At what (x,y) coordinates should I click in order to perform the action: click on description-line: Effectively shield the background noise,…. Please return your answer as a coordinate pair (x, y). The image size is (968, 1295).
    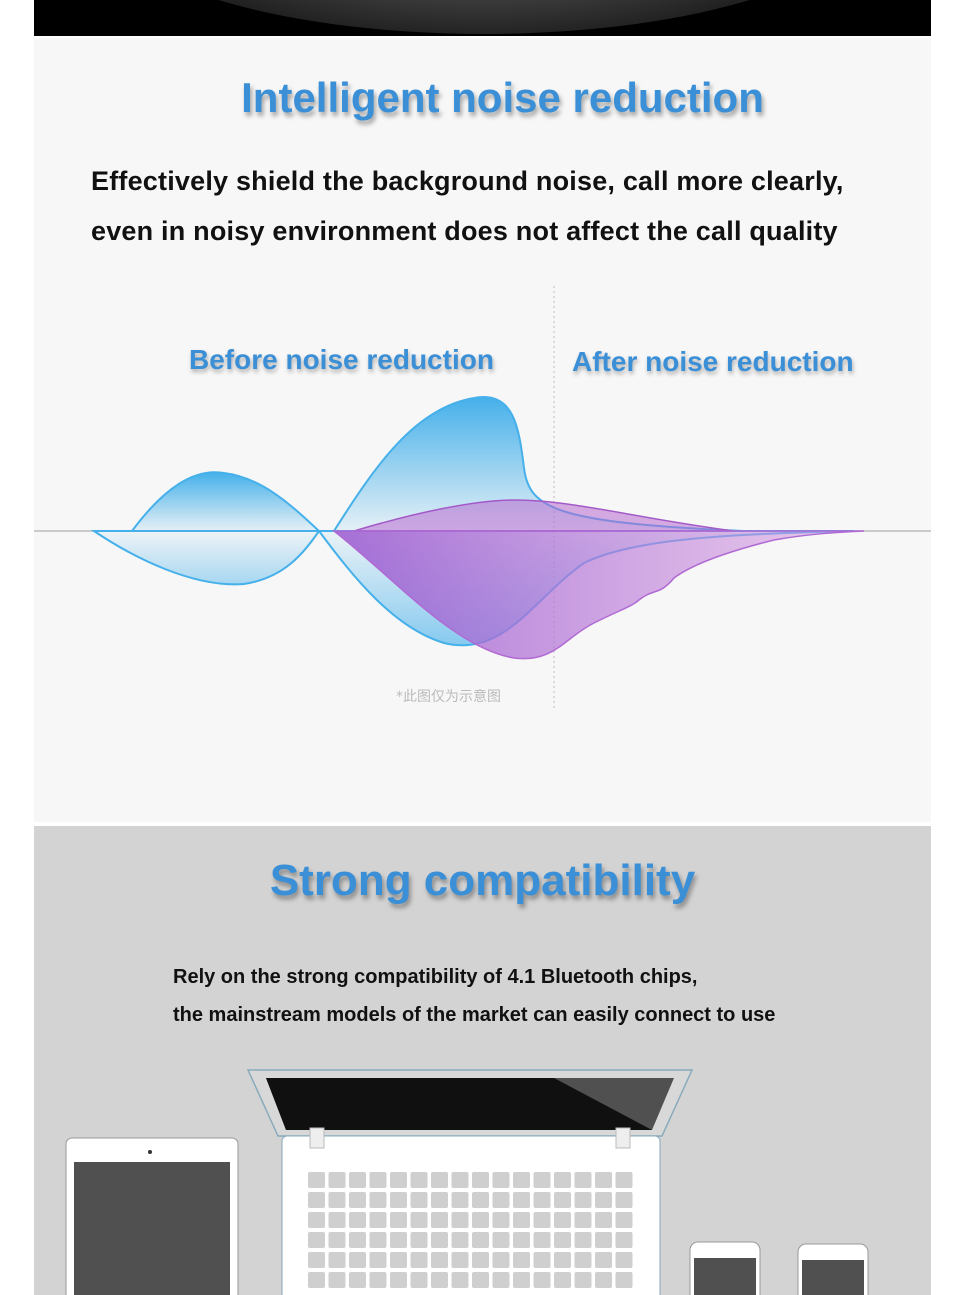
    Looking at the image, I should click on (467, 181).